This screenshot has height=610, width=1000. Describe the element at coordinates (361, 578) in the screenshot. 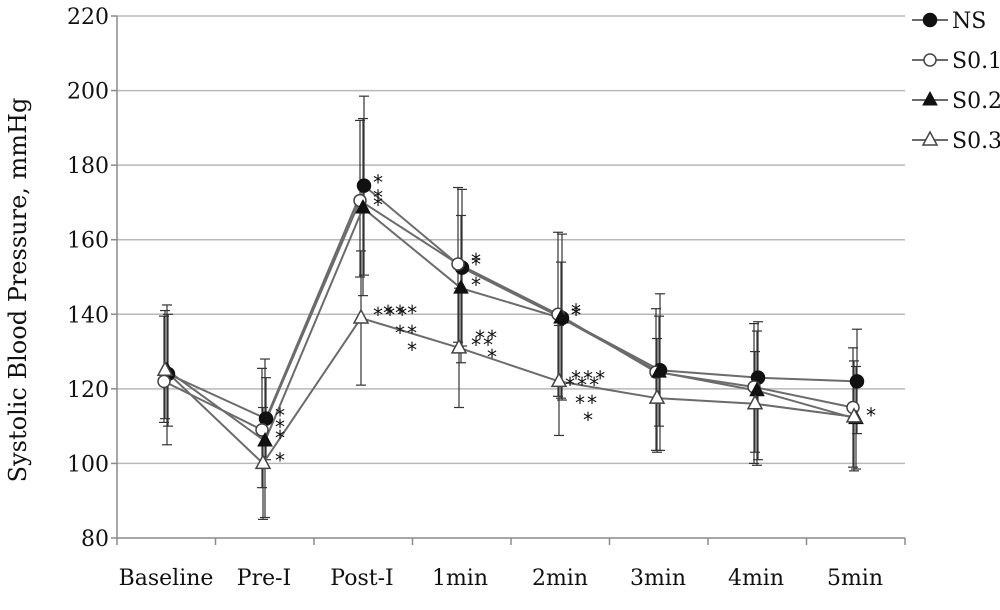

I see `x-tick-label: Post-I` at that location.